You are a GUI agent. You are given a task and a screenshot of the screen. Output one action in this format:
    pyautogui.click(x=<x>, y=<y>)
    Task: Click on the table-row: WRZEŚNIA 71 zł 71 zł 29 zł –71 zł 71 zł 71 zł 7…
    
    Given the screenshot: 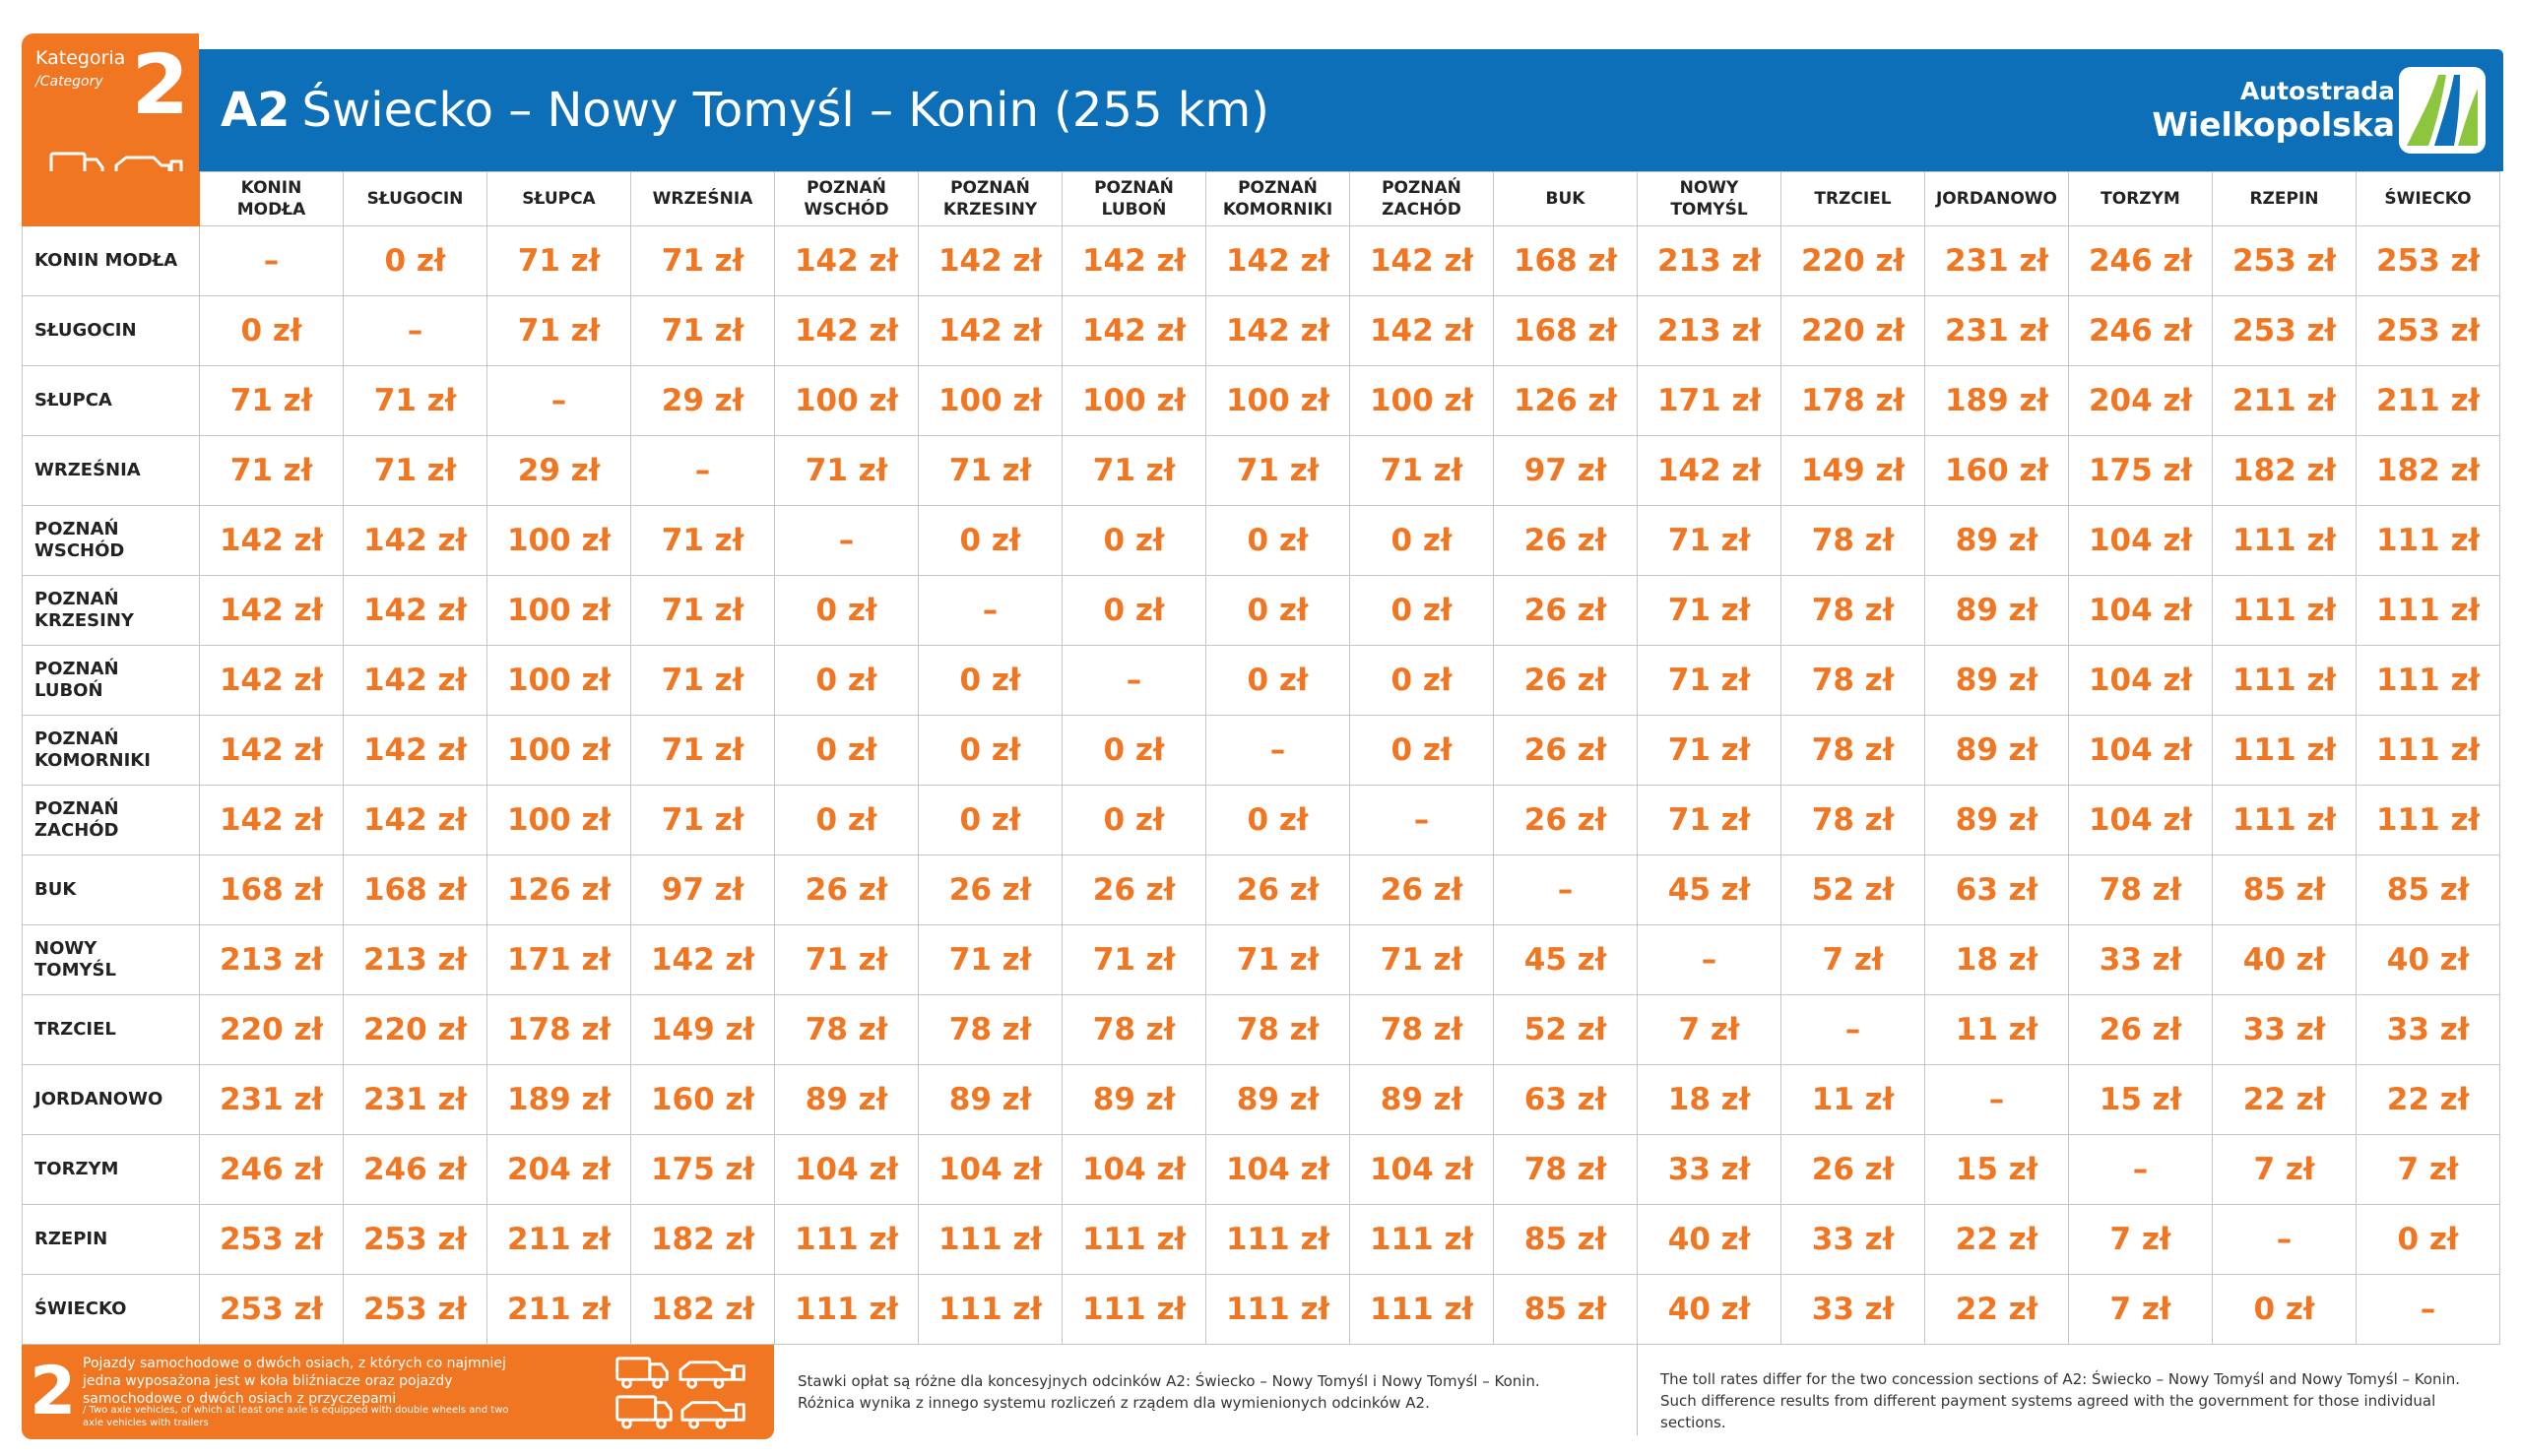 What is the action you would take?
    pyautogui.click(x=1261, y=470)
    